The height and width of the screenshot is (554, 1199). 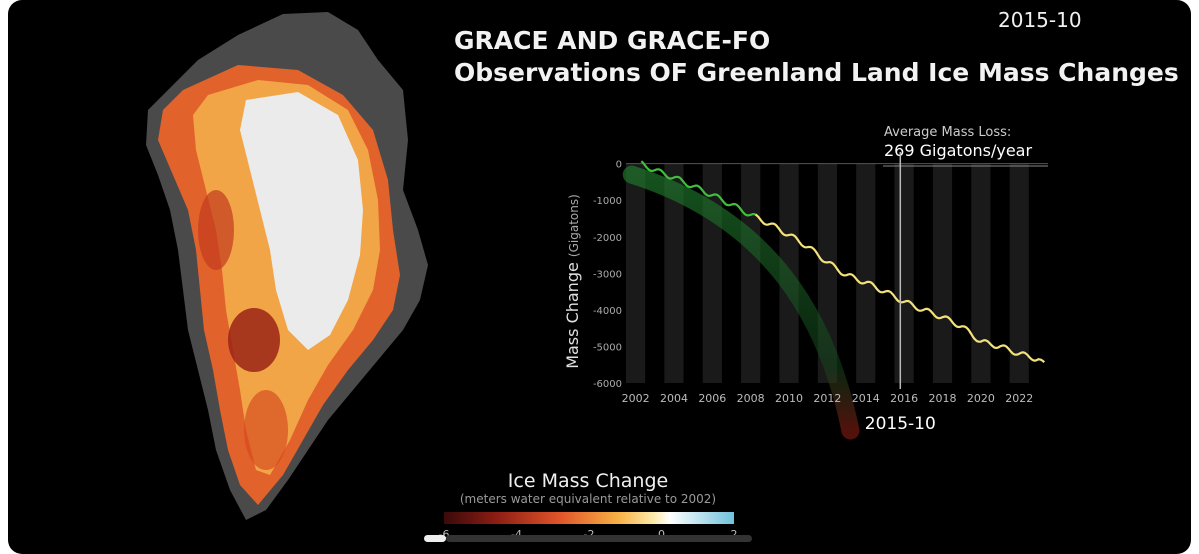 I want to click on y-tick-label: -3000, so click(x=607, y=274).